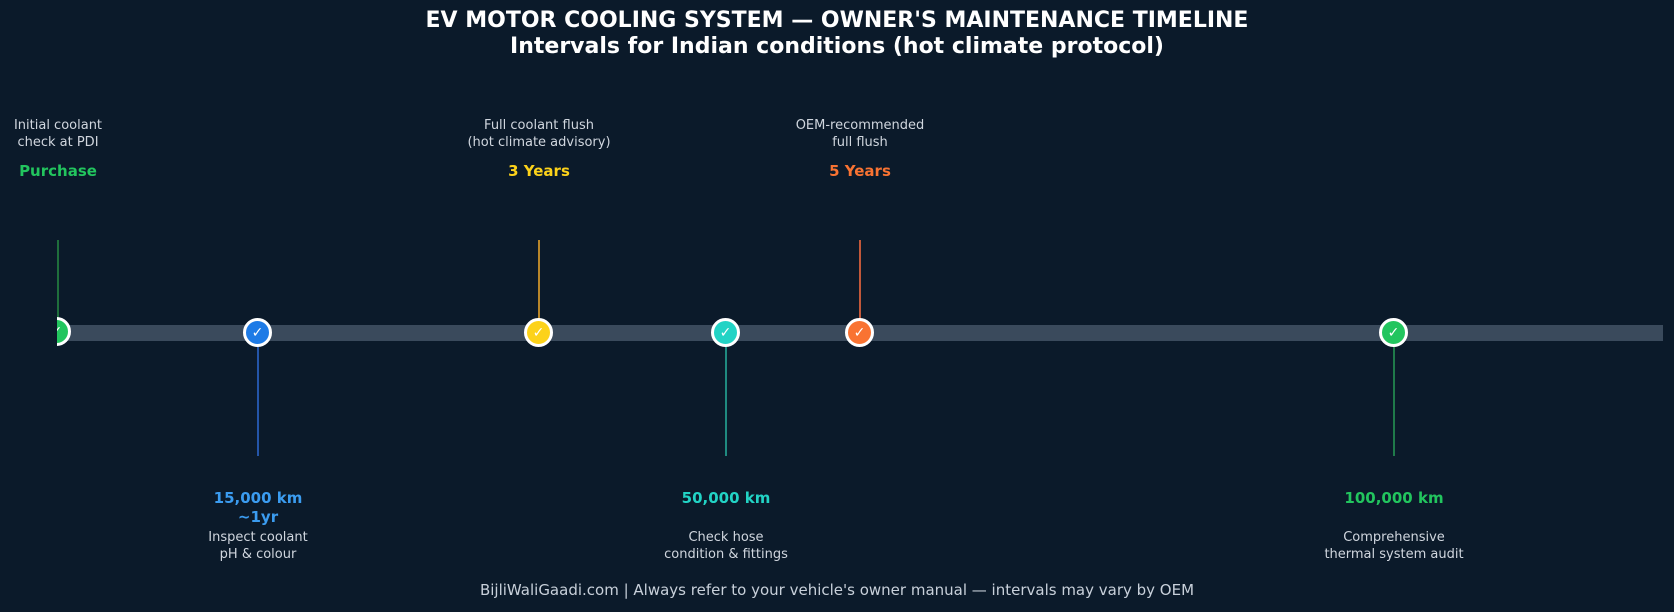 This screenshot has width=1674, height=612. I want to click on milestone-key-line2: ~1yr, so click(258, 517).